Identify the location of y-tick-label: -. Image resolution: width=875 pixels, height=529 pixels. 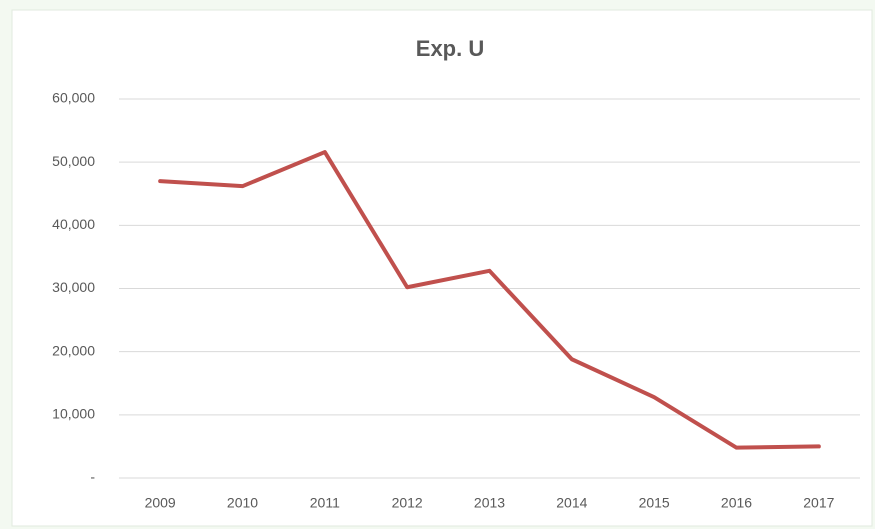
(92, 477).